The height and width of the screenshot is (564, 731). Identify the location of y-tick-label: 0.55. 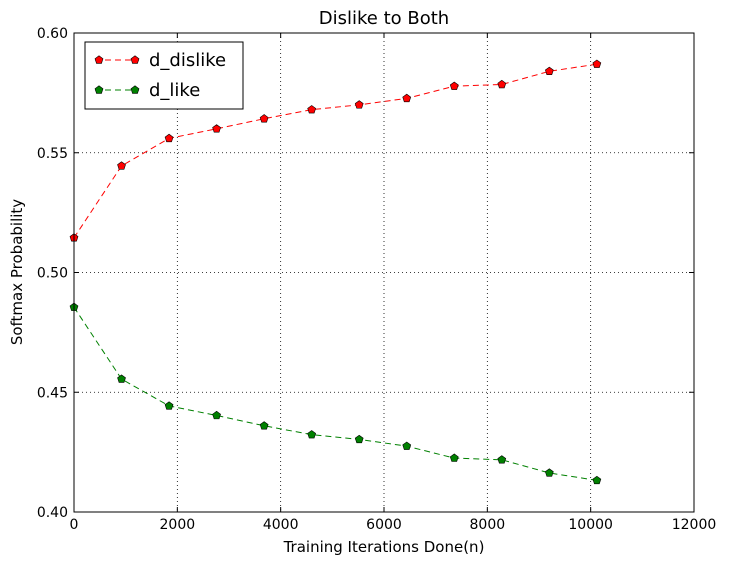
(52, 154).